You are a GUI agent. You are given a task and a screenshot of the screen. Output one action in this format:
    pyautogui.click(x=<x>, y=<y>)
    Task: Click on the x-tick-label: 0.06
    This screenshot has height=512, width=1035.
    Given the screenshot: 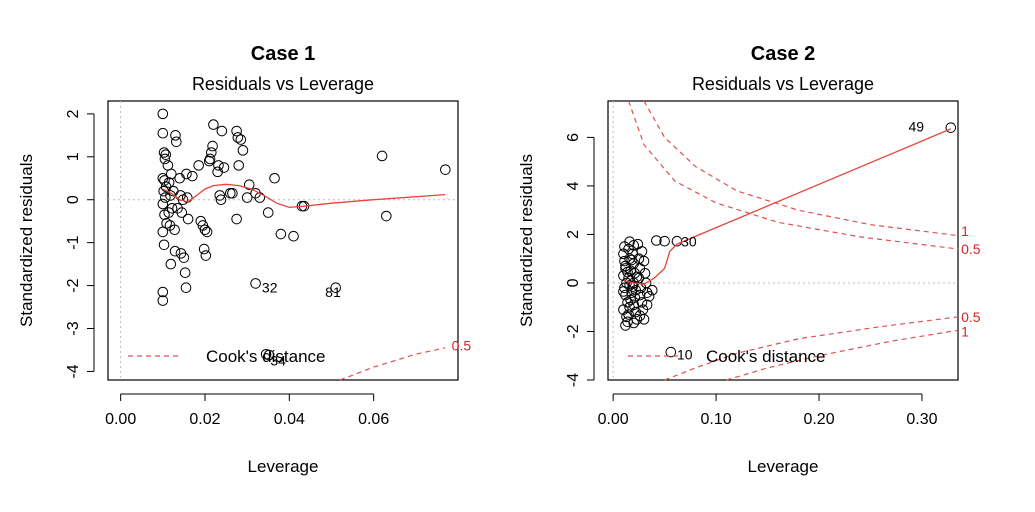 What is the action you would take?
    pyautogui.click(x=373, y=419)
    